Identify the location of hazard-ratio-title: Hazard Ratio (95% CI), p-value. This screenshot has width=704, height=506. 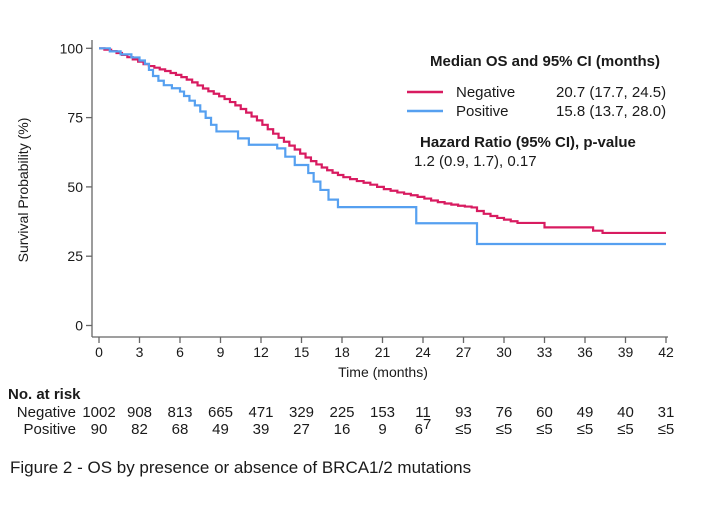
(528, 142).